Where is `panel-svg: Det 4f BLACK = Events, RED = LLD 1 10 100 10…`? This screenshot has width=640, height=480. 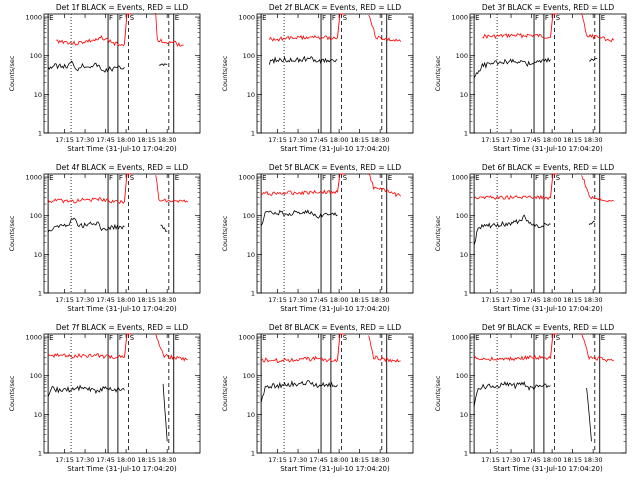 panel-svg: Det 4f BLACK = Events, RED = LLD 1 10 100 10… is located at coordinates (104, 238).